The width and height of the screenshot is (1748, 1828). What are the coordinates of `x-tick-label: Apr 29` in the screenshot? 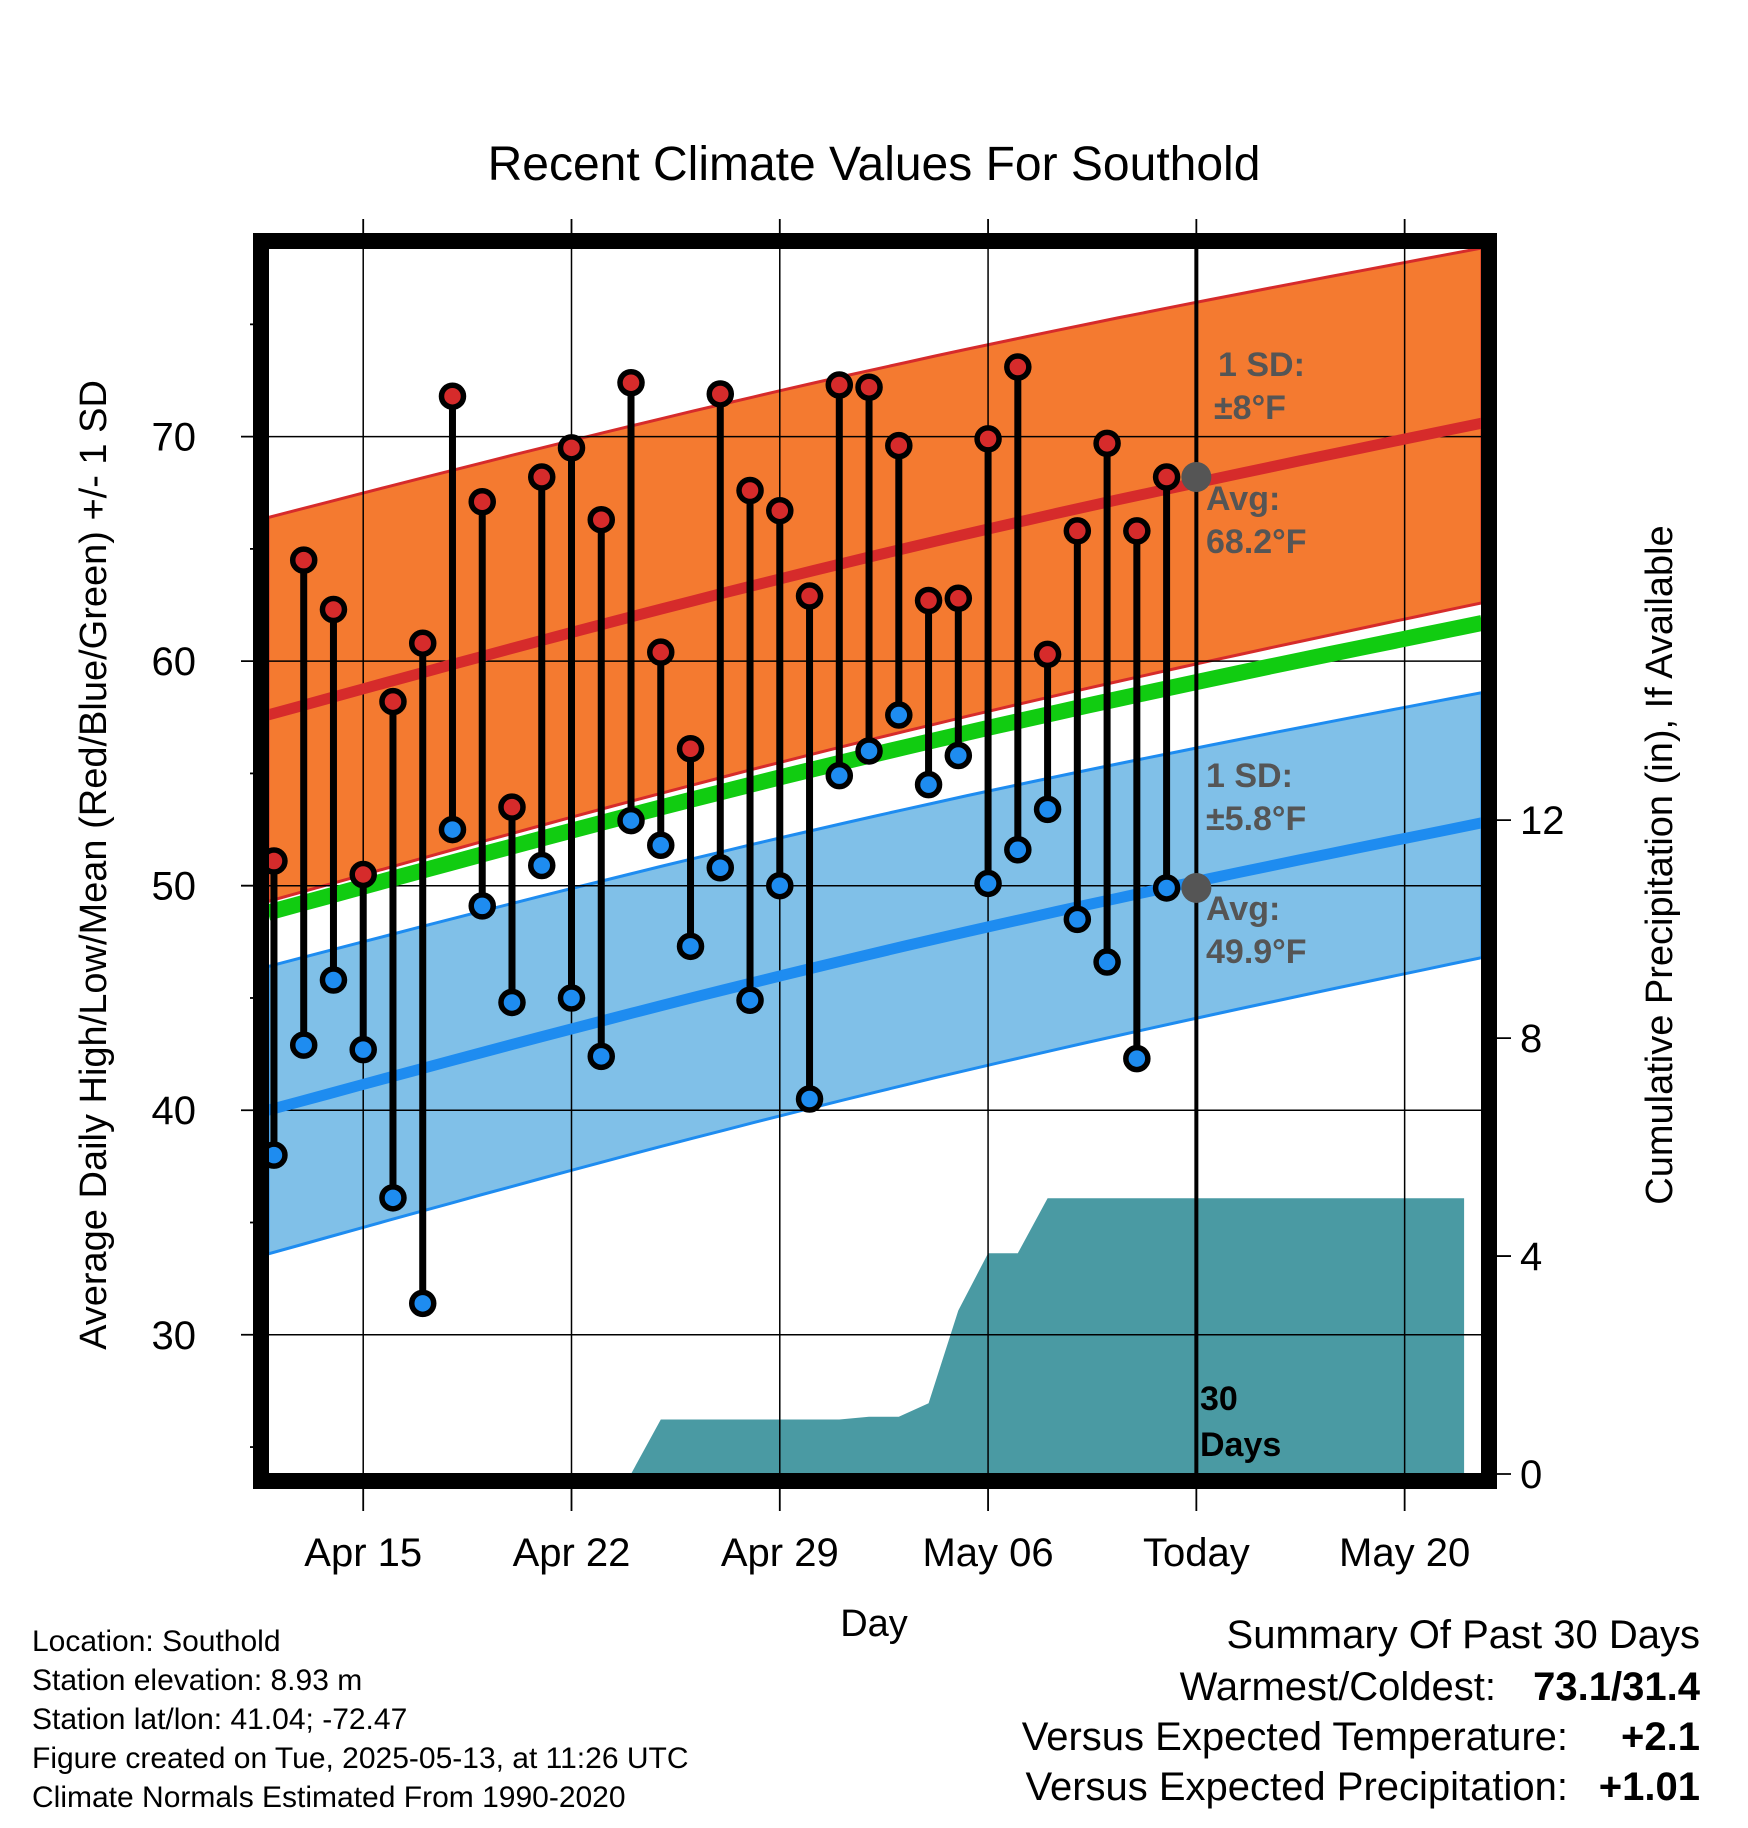 It's located at (780, 1553).